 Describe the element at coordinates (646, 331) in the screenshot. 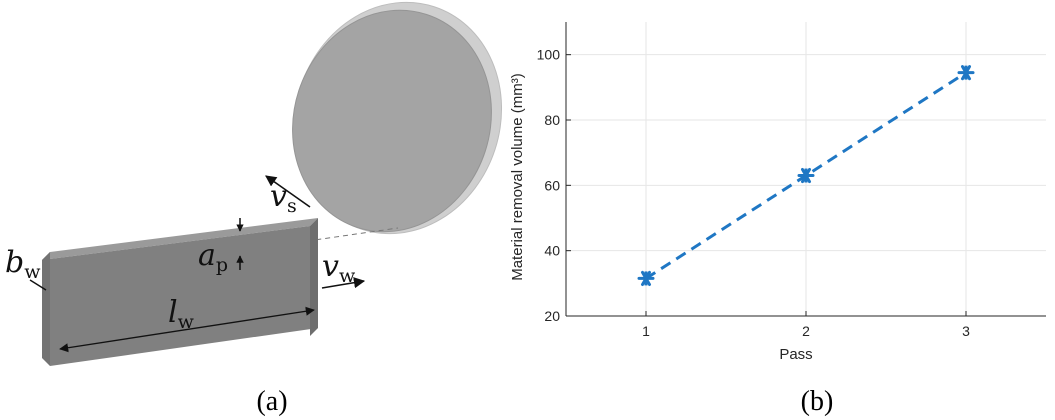

I see `x-tick-label: 1` at that location.